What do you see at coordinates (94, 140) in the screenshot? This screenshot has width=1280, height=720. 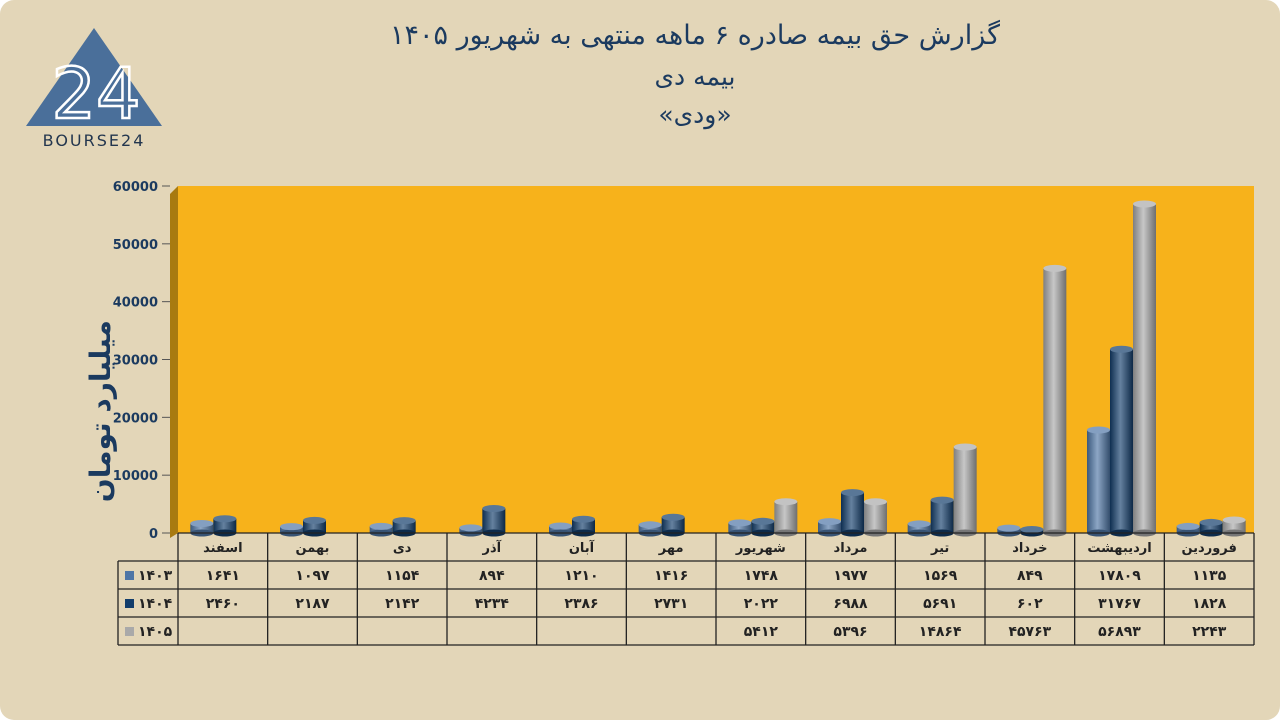 I see `logo-text: BOURSE24` at bounding box center [94, 140].